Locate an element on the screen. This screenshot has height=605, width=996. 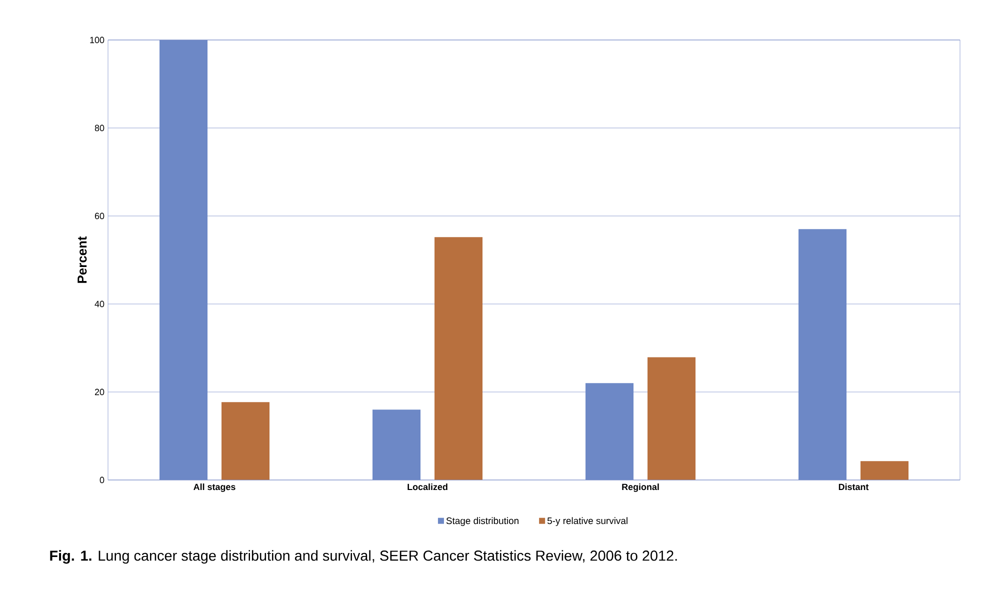
y-tick-label: 100 is located at coordinates (97, 40).